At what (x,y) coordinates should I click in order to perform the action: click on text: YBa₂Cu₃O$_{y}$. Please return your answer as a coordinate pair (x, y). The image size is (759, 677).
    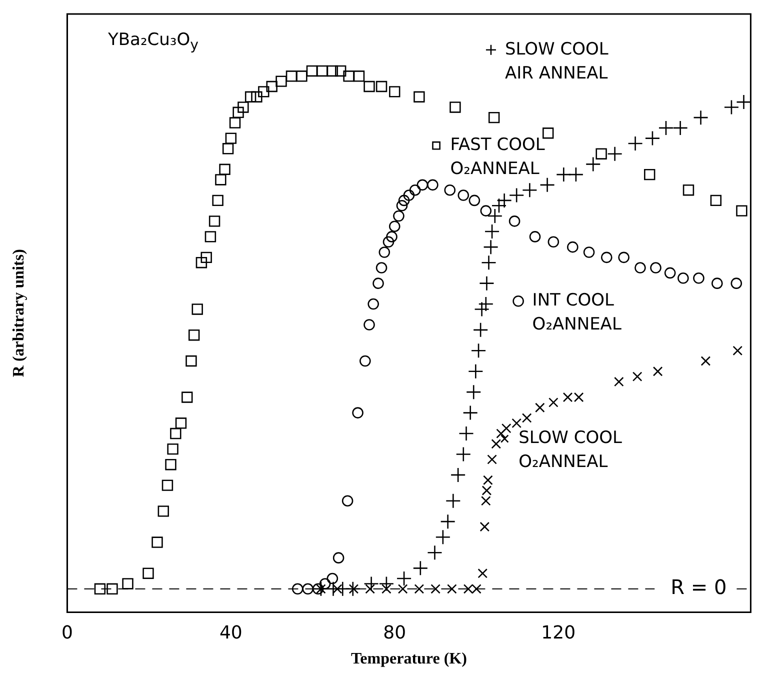
    Looking at the image, I should click on (153, 42).